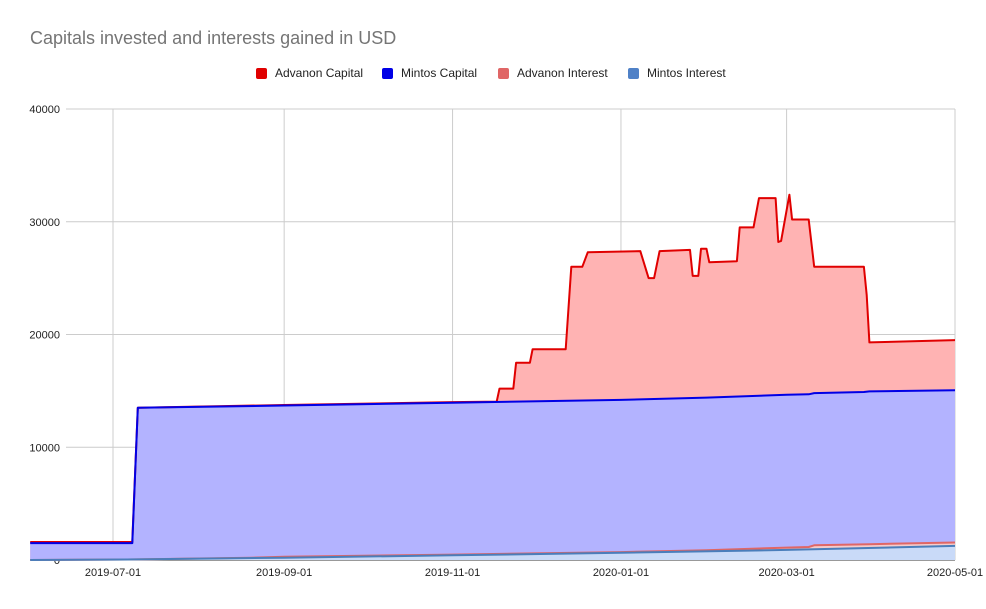 The width and height of the screenshot is (986, 609). What do you see at coordinates (452, 573) in the screenshot?
I see `x-tick-label: 2019-11-01` at bounding box center [452, 573].